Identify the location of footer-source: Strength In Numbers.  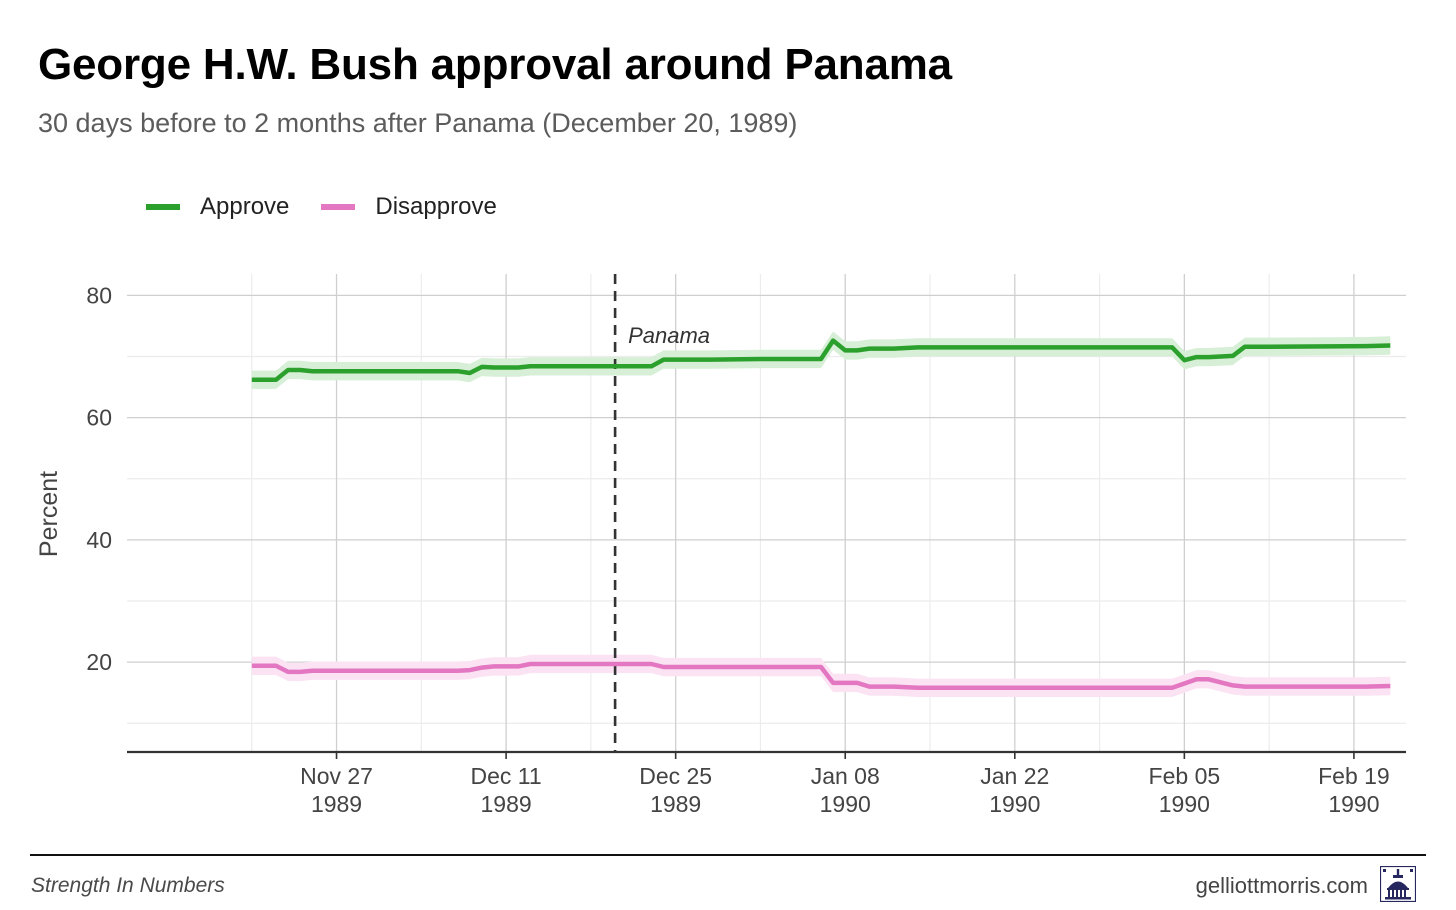
(128, 885).